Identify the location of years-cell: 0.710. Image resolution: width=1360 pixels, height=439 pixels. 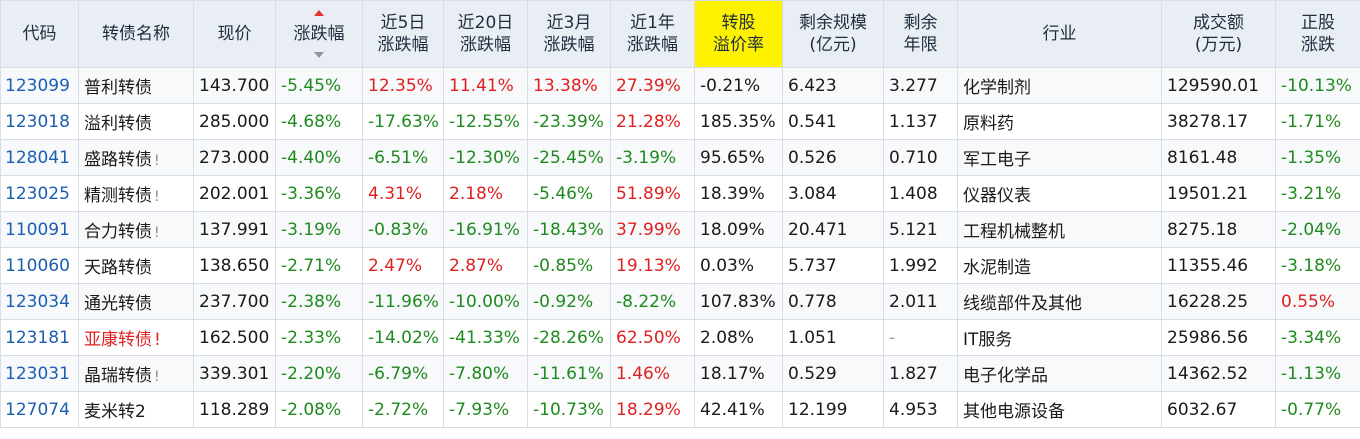
(920, 157).